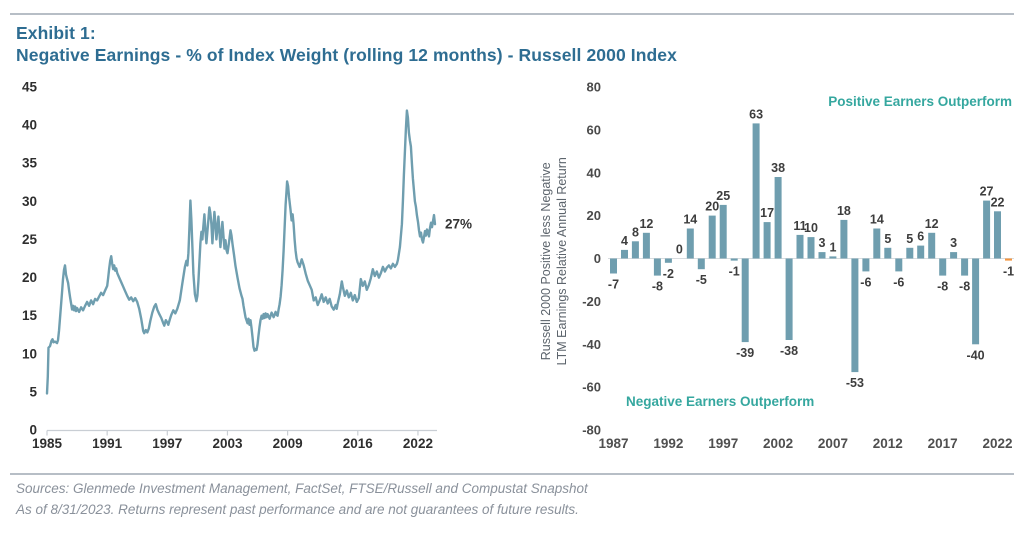 Image resolution: width=1024 pixels, height=548 pixels. I want to click on y-tick-label: 15, so click(30, 315).